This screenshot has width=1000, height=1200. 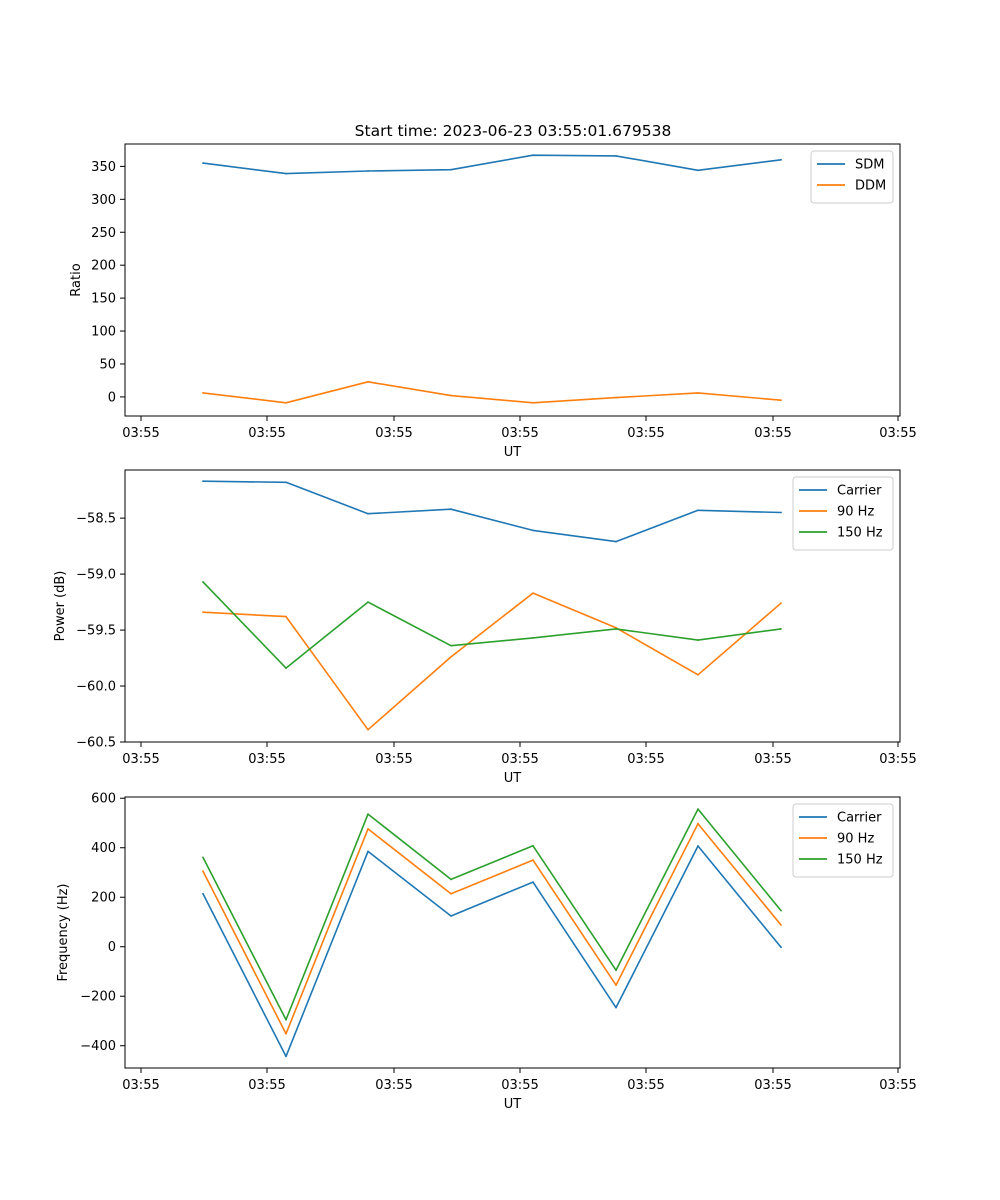 I want to click on y-tick-label: 50, so click(x=107, y=364).